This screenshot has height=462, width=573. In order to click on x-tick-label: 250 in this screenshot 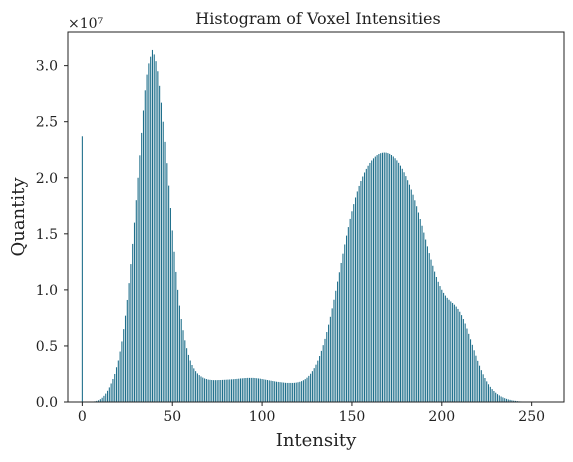, I will do `click(531, 417)`.